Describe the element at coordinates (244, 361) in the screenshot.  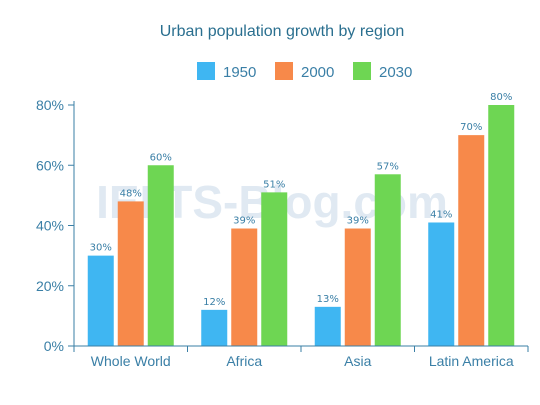
I see `x-tick-label: Africa` at that location.